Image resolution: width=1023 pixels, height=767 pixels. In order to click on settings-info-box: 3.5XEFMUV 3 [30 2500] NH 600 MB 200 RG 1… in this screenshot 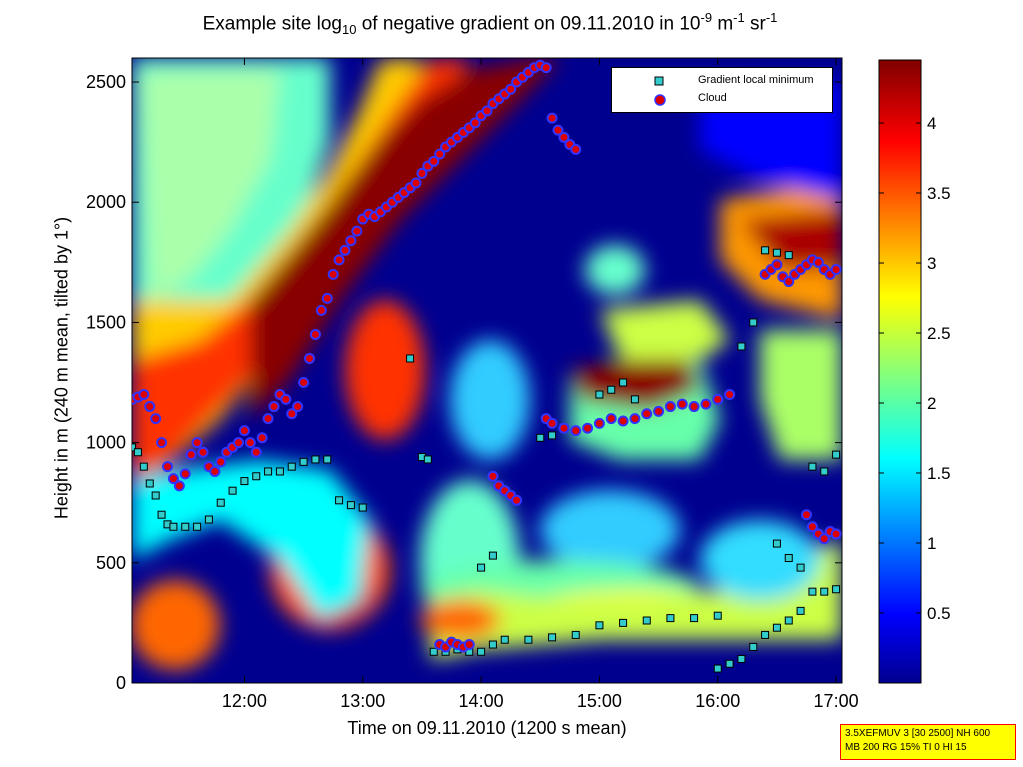, I will do `click(928, 742)`.